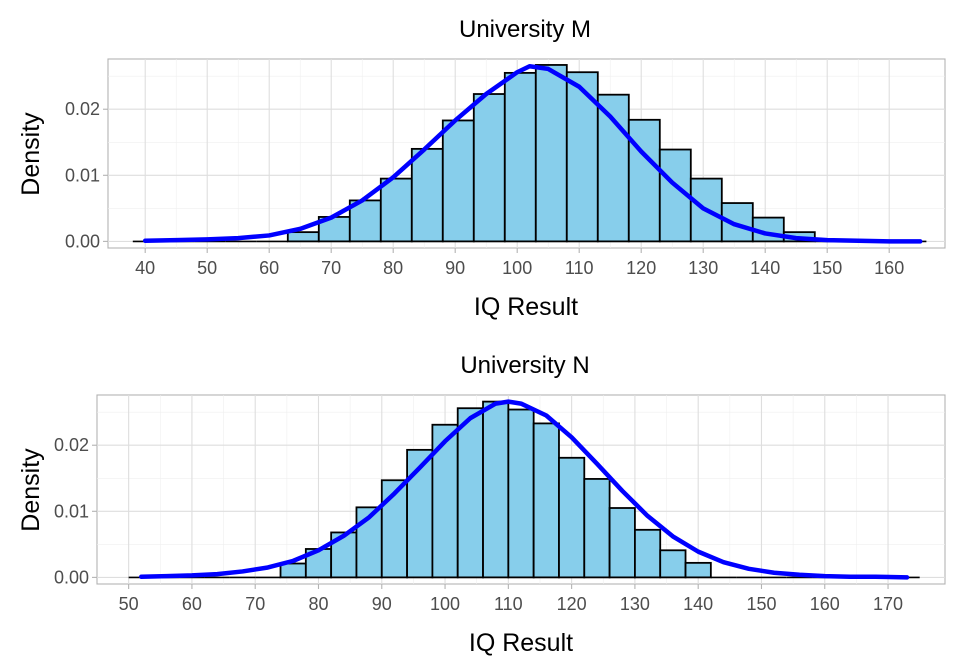 This screenshot has height=672, width=960. What do you see at coordinates (145, 268) in the screenshot?
I see `x-tick-label: 40` at bounding box center [145, 268].